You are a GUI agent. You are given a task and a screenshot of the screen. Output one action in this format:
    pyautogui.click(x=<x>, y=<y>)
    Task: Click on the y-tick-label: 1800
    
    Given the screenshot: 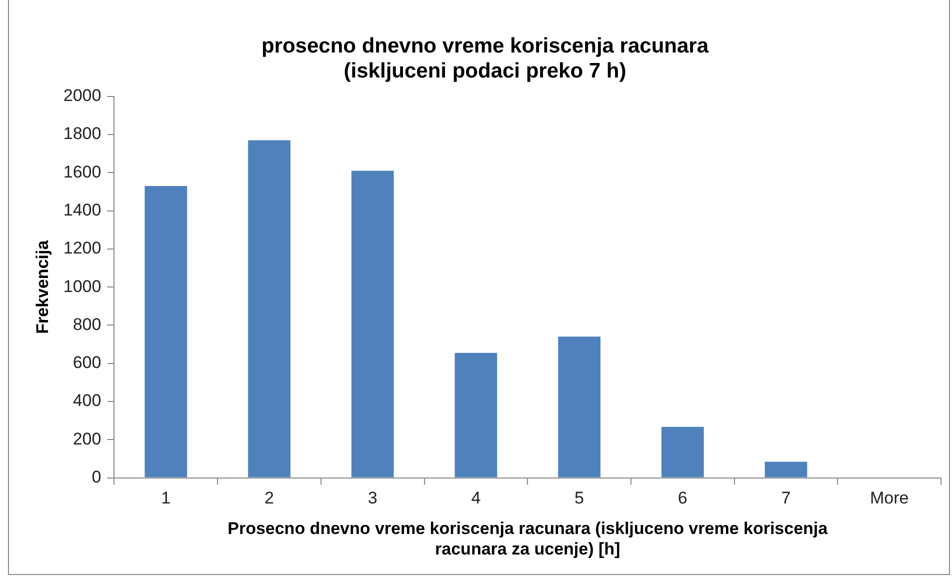 What is the action you would take?
    pyautogui.click(x=82, y=134)
    